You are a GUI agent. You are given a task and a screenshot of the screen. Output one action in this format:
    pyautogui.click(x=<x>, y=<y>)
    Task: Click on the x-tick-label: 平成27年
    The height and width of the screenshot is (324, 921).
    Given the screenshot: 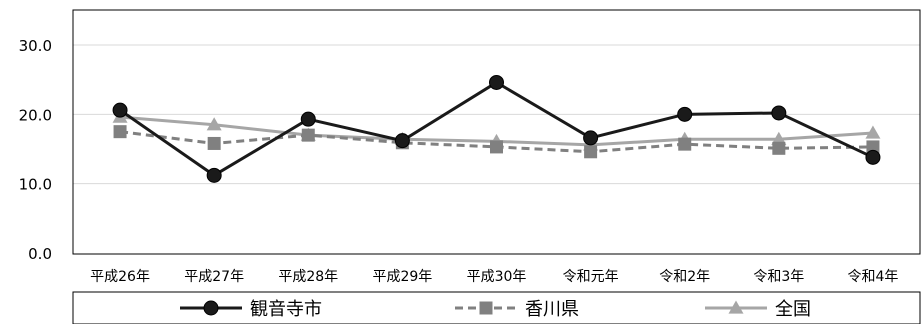 What is the action you would take?
    pyautogui.click(x=214, y=277)
    